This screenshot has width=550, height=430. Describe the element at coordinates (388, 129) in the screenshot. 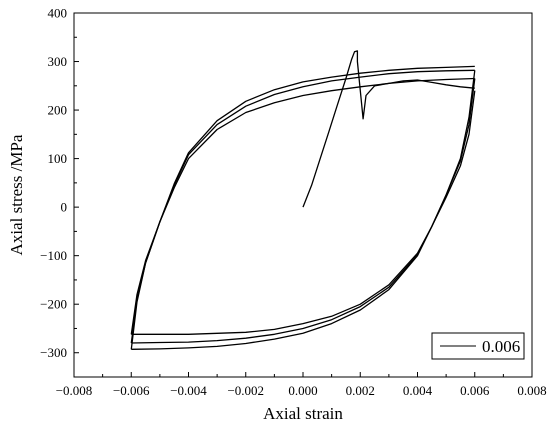

I see `series-line-initial-loading` at that location.